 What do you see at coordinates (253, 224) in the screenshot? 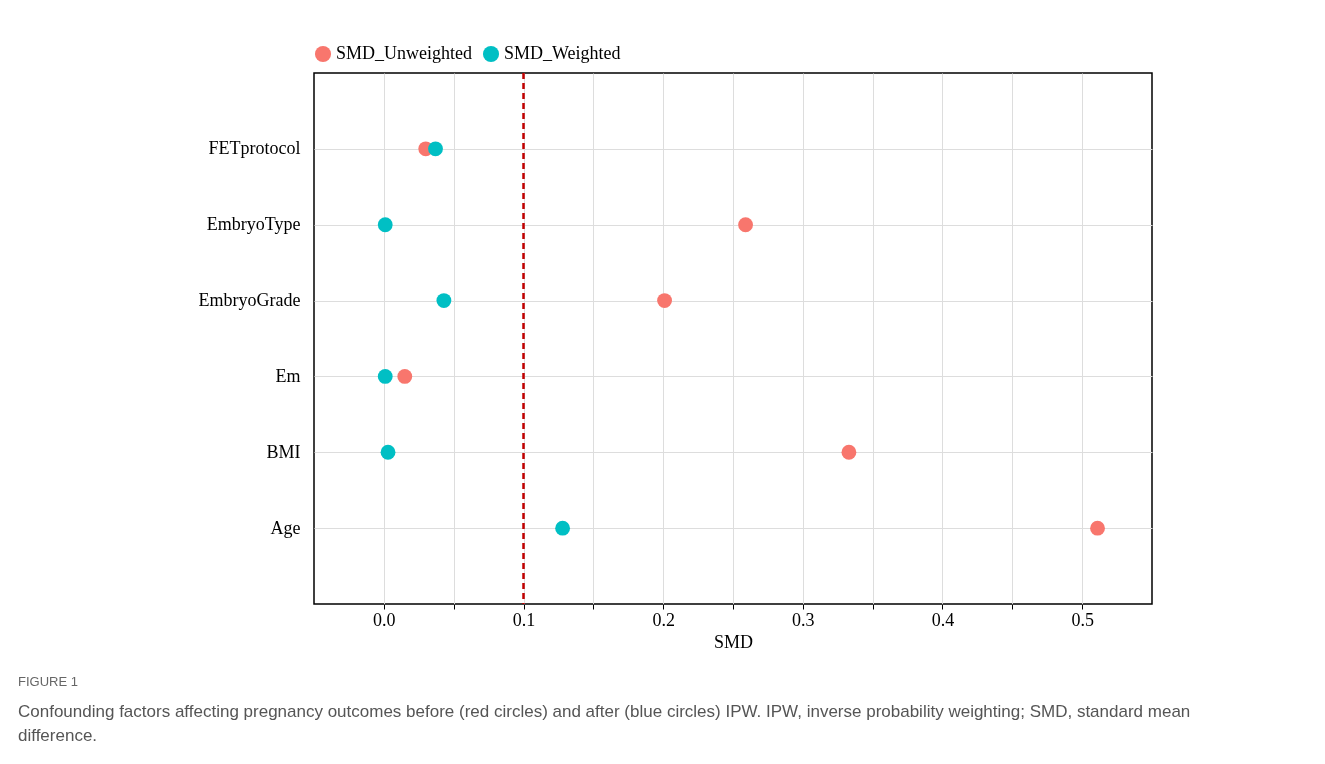
I see `y-tick-label: EmbryoType` at bounding box center [253, 224].